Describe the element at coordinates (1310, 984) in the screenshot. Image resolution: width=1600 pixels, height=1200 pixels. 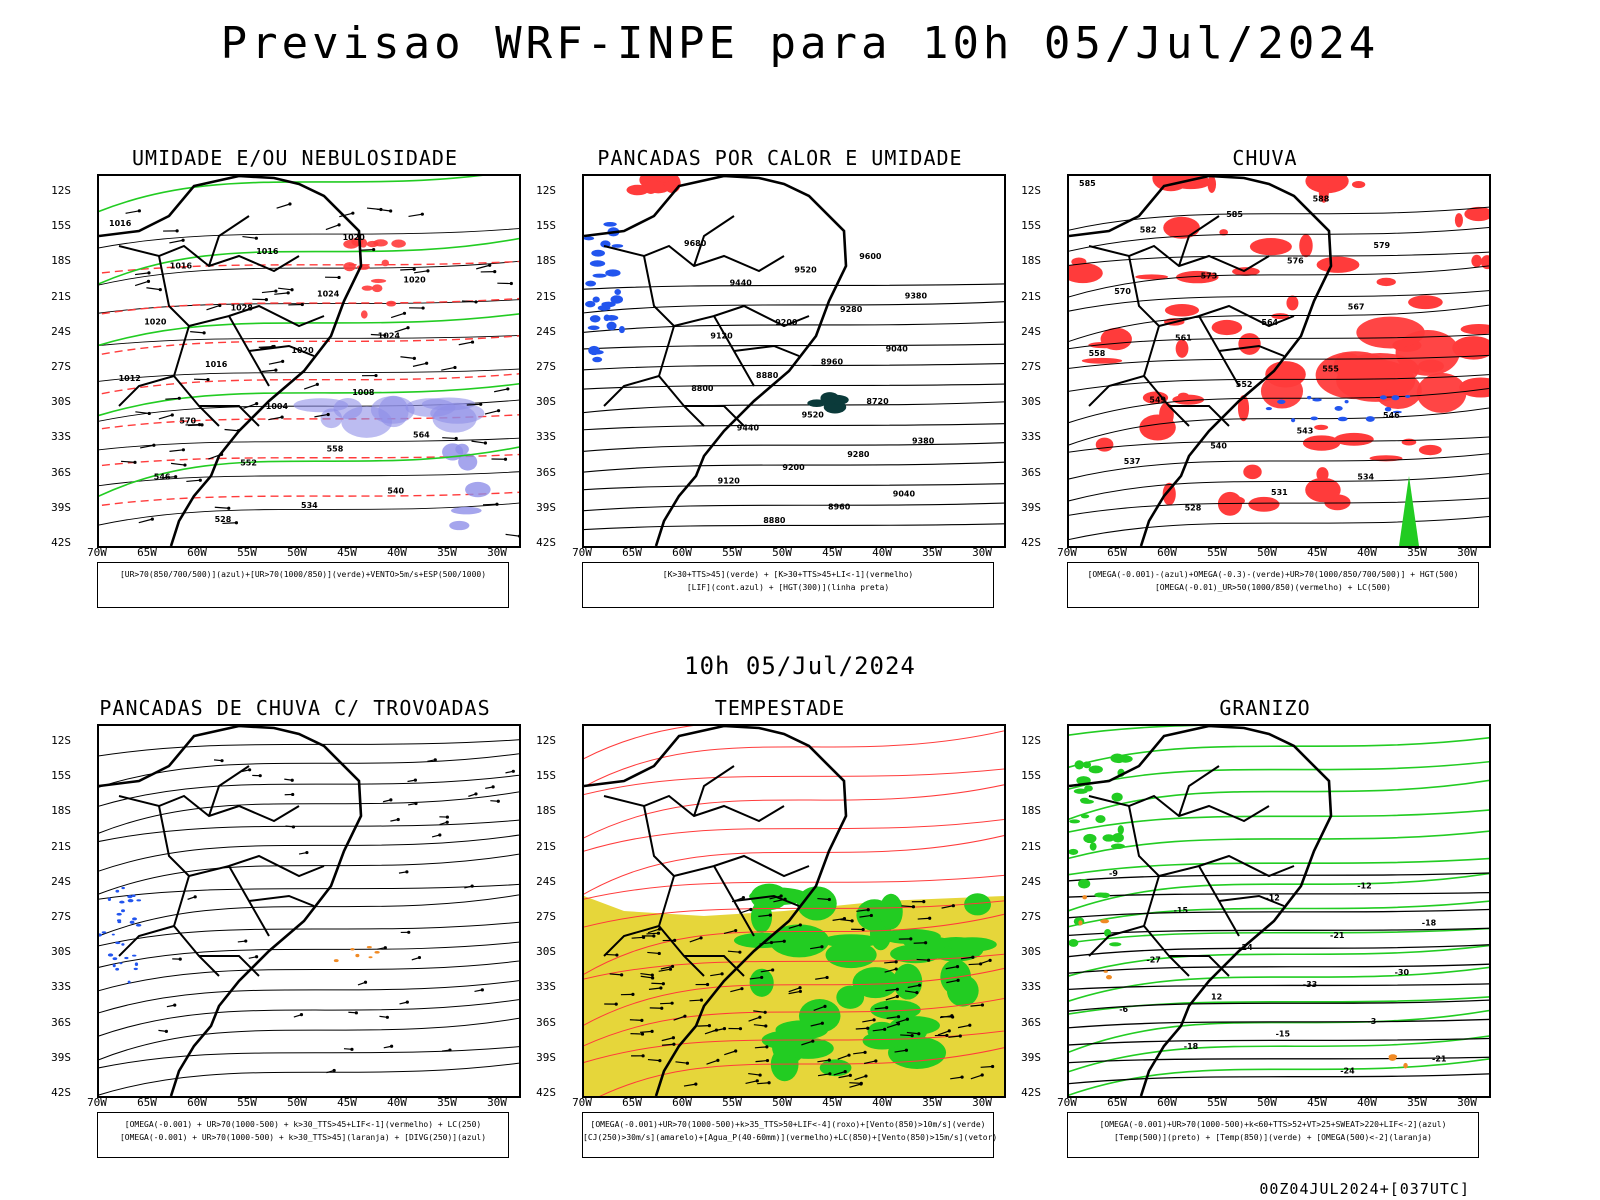
I see `contour-label: -33` at that location.